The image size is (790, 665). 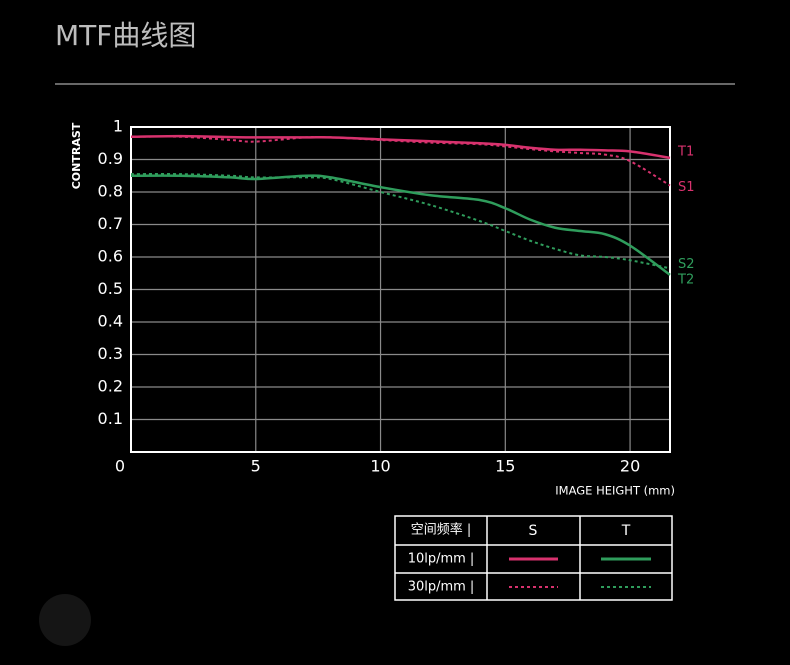 I want to click on x-tick-label: 10, so click(x=380, y=466).